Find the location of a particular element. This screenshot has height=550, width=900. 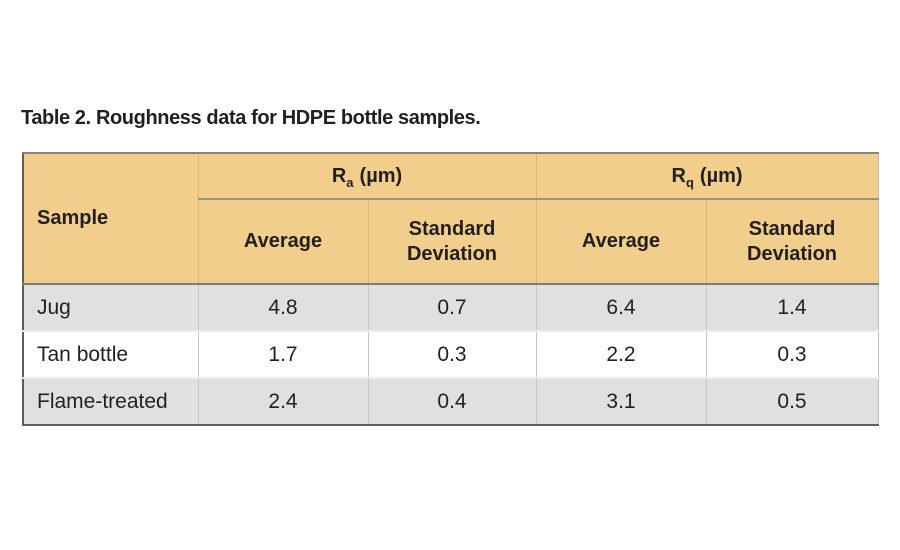

column-header-sample: Sample is located at coordinates (110, 219).